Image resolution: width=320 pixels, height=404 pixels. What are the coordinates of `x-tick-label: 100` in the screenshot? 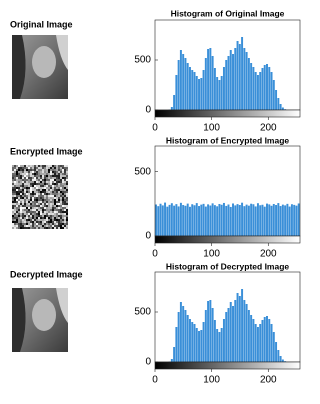 It's located at (211, 128).